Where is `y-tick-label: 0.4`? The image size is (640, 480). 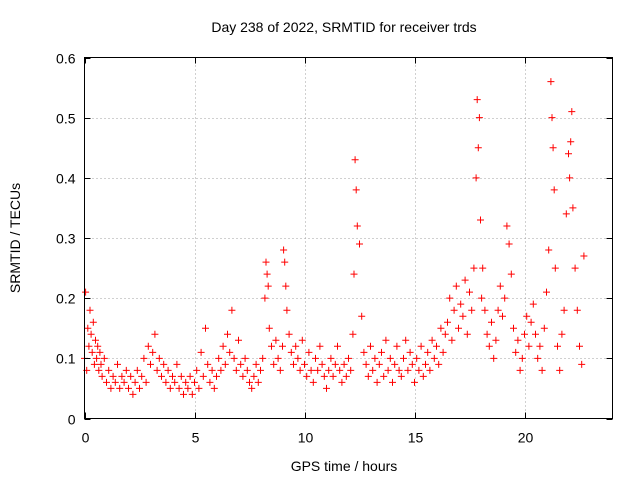 y-tick-label: 0.4 is located at coordinates (66, 179).